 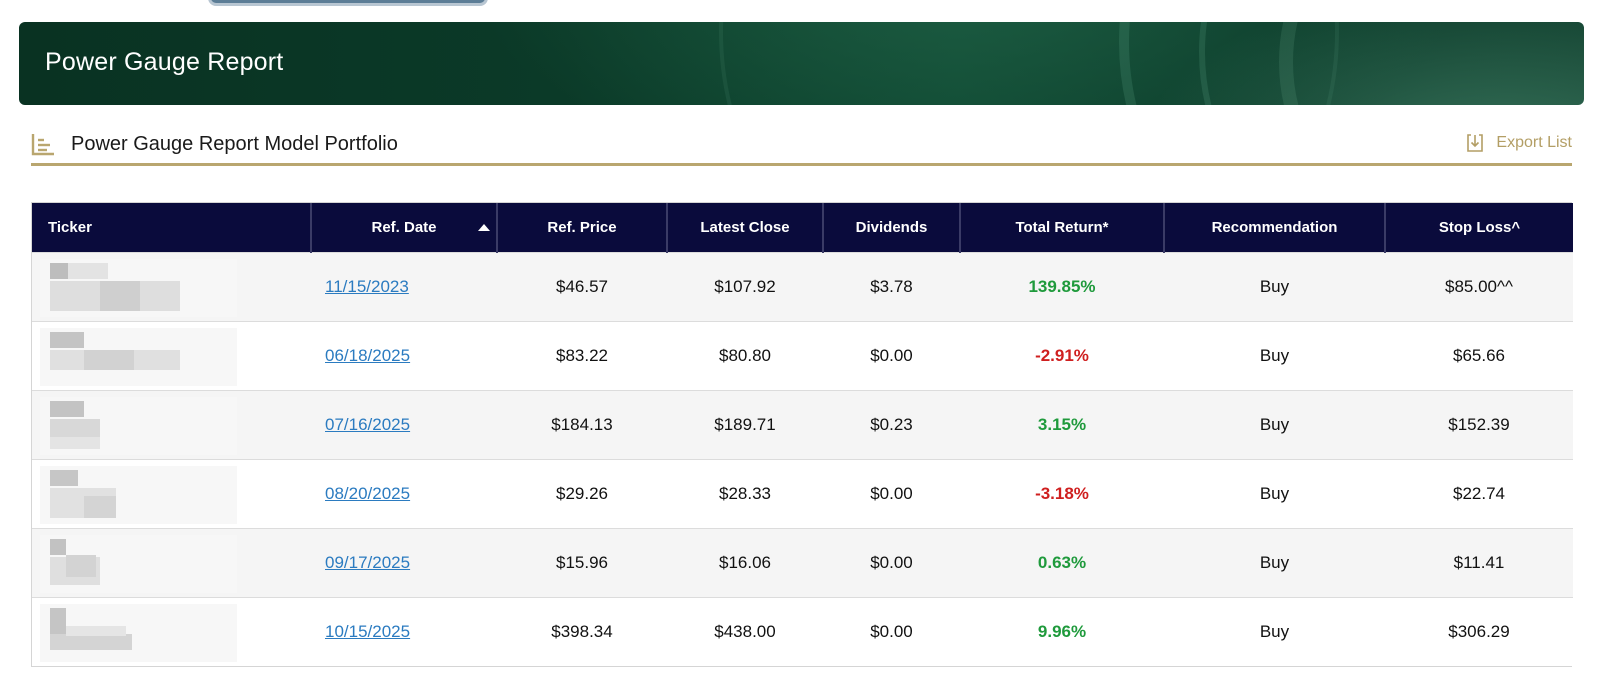 I want to click on positive-return-value: 0.63%, so click(x=1062, y=562).